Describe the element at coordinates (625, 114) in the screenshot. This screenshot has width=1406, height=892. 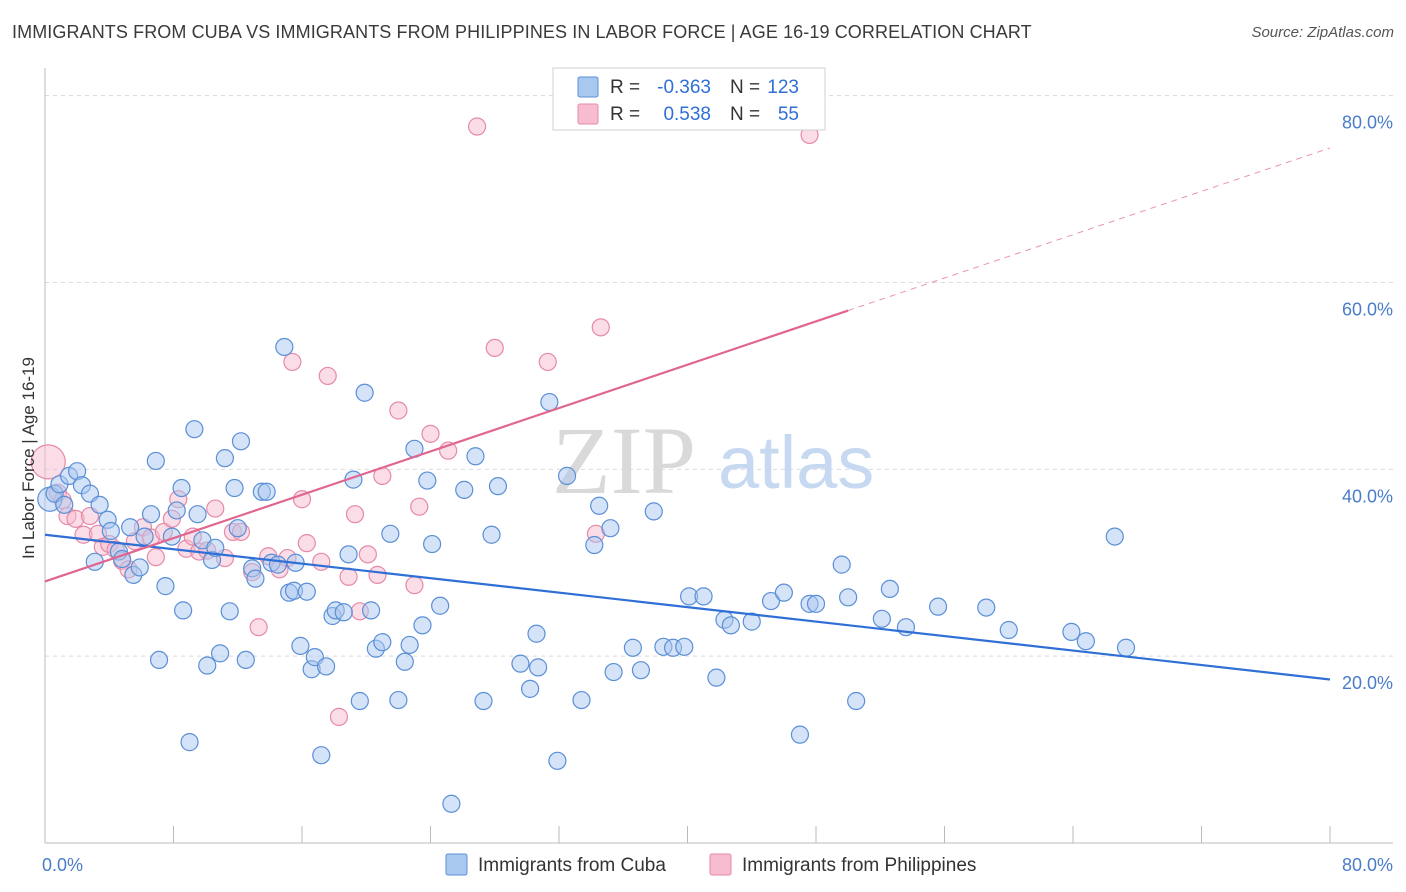
I see `legend-r-label-phil: R =` at that location.